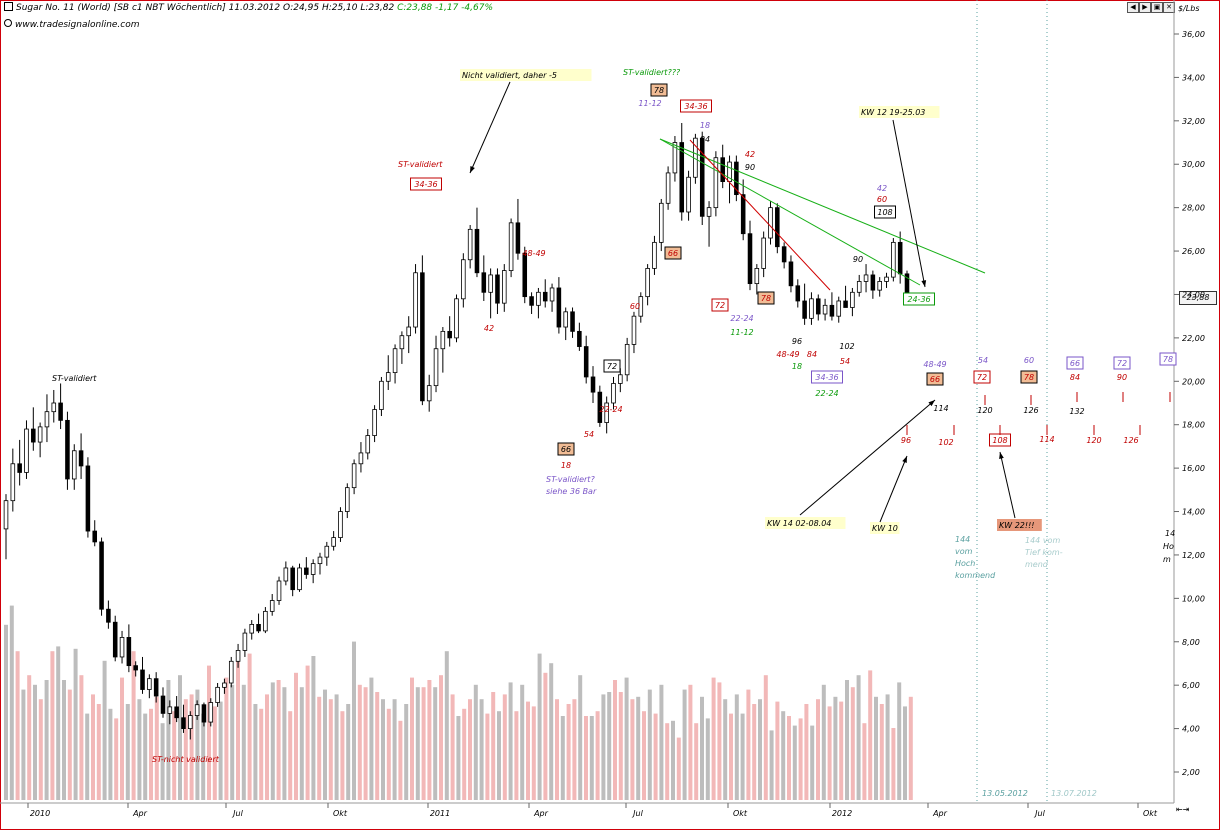 This screenshot has width=1220, height=830. What do you see at coordinates (489, 328) in the screenshot?
I see `number-label: 42` at bounding box center [489, 328].